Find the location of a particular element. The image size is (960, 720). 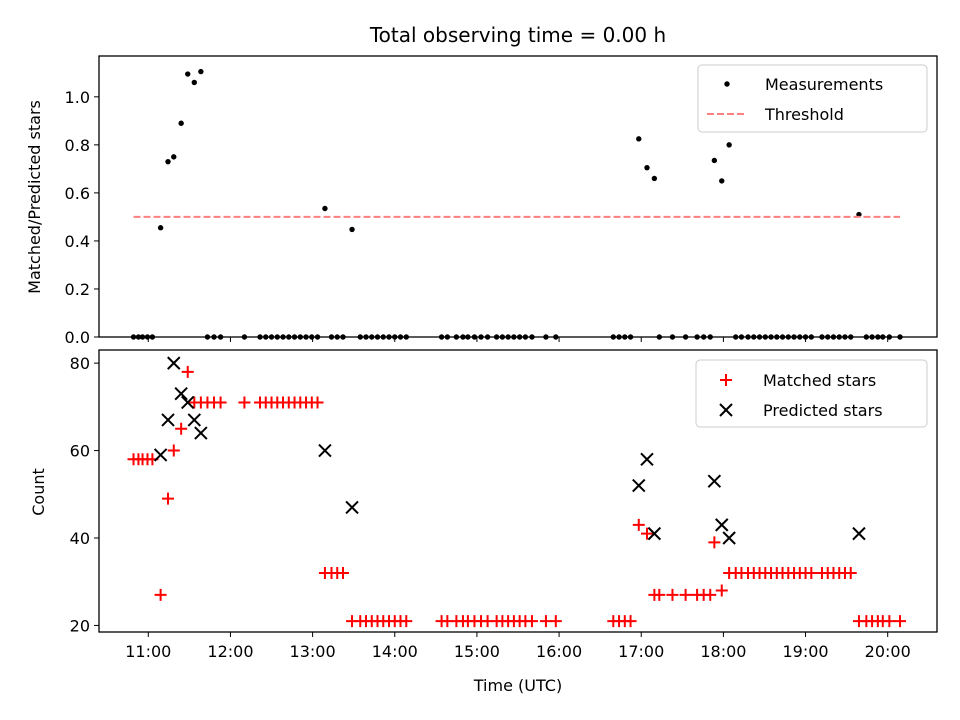

ratio-legend: Measurements Threshold is located at coordinates (812, 98).